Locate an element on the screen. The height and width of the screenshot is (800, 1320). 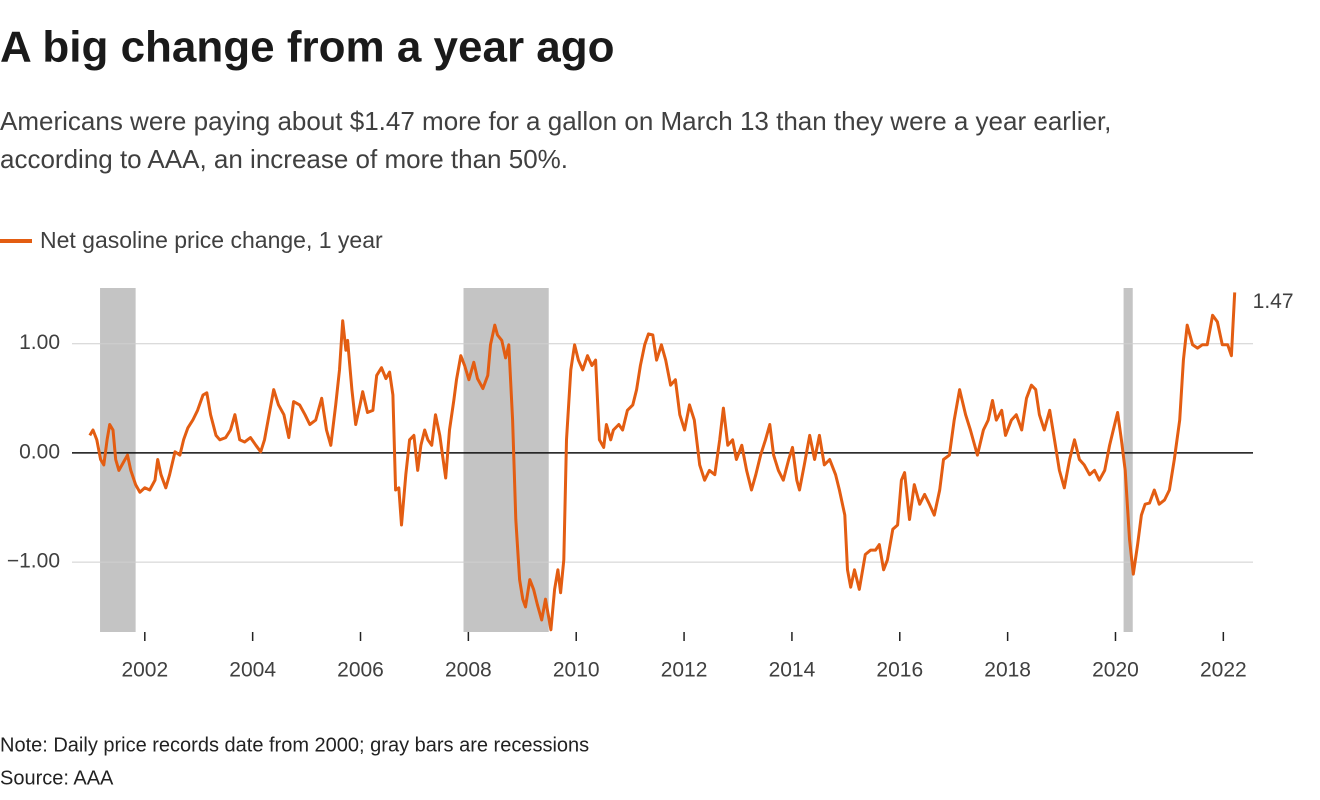
y-tick-label: −1.00 is located at coordinates (33, 561).